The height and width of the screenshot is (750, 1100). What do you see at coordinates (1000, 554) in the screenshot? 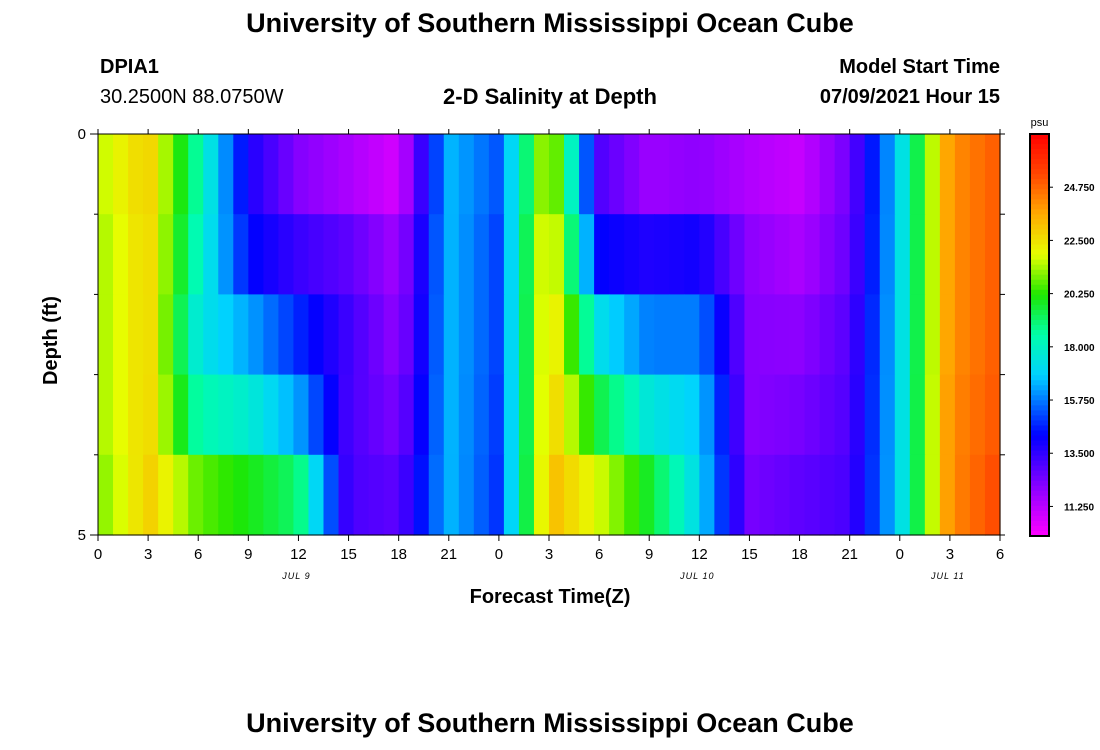
I see `x-tick-label: 6` at bounding box center [1000, 554].